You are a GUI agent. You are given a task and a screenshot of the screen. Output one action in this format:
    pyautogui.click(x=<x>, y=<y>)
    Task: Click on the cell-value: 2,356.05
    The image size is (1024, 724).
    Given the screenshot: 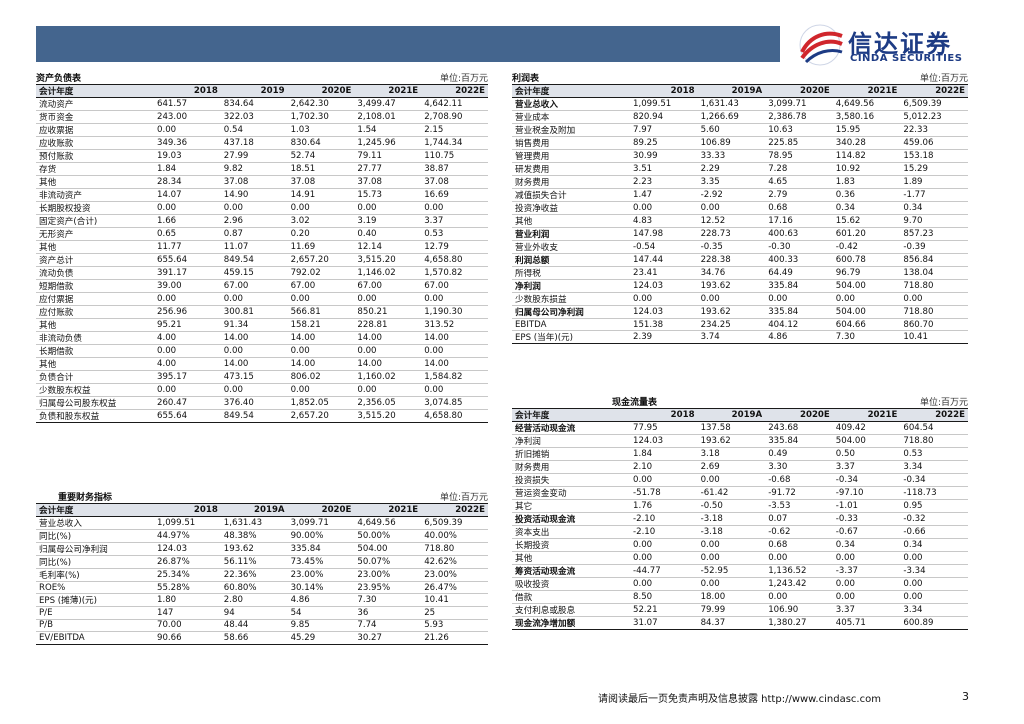 What is the action you would take?
    pyautogui.click(x=388, y=403)
    